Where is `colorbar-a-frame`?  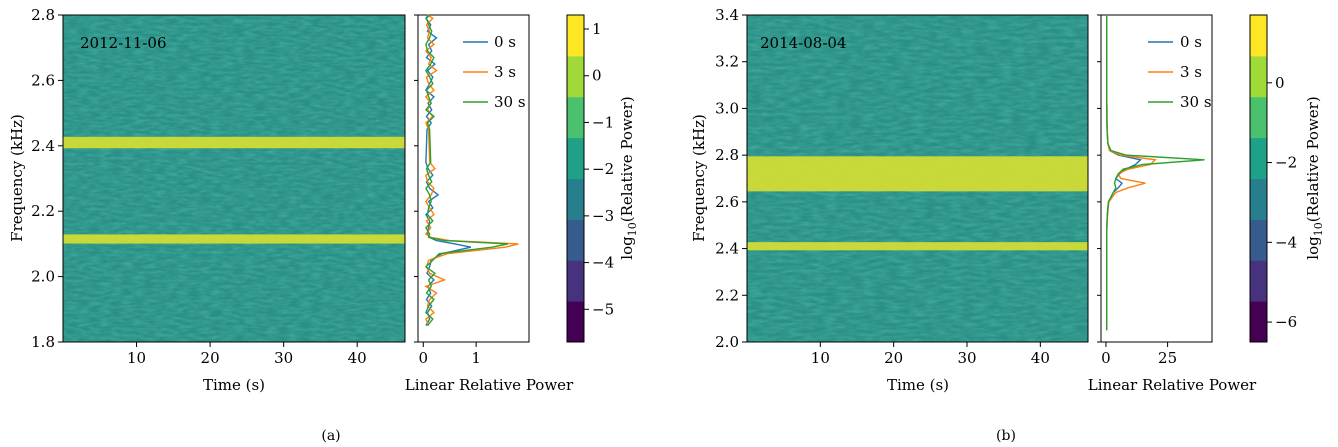
colorbar-a-frame is located at coordinates (575, 178).